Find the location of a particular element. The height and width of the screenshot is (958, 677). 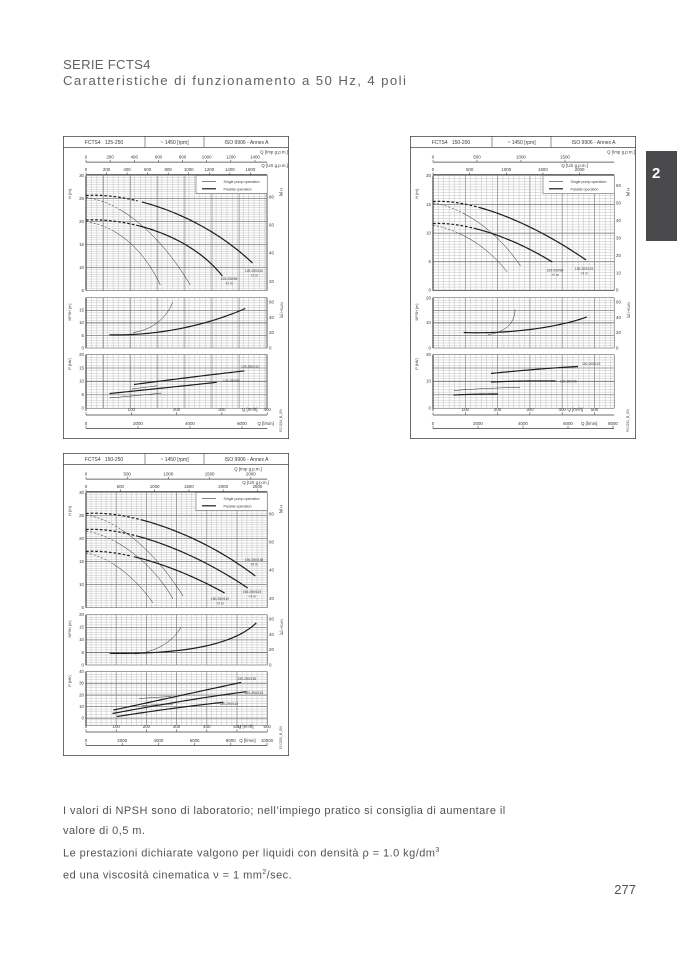

svg-text: FCTS4 150-250 is located at coordinates (104, 460).